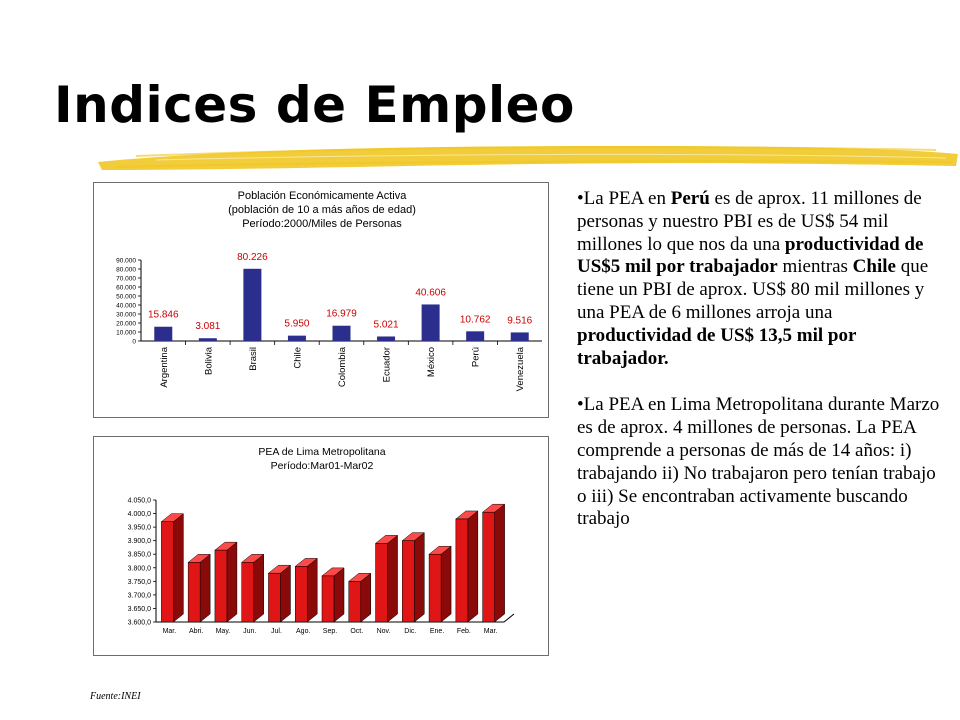  What do you see at coordinates (126, 324) in the screenshot?
I see `chart1-y-tick-label: 20.000` at bounding box center [126, 324].